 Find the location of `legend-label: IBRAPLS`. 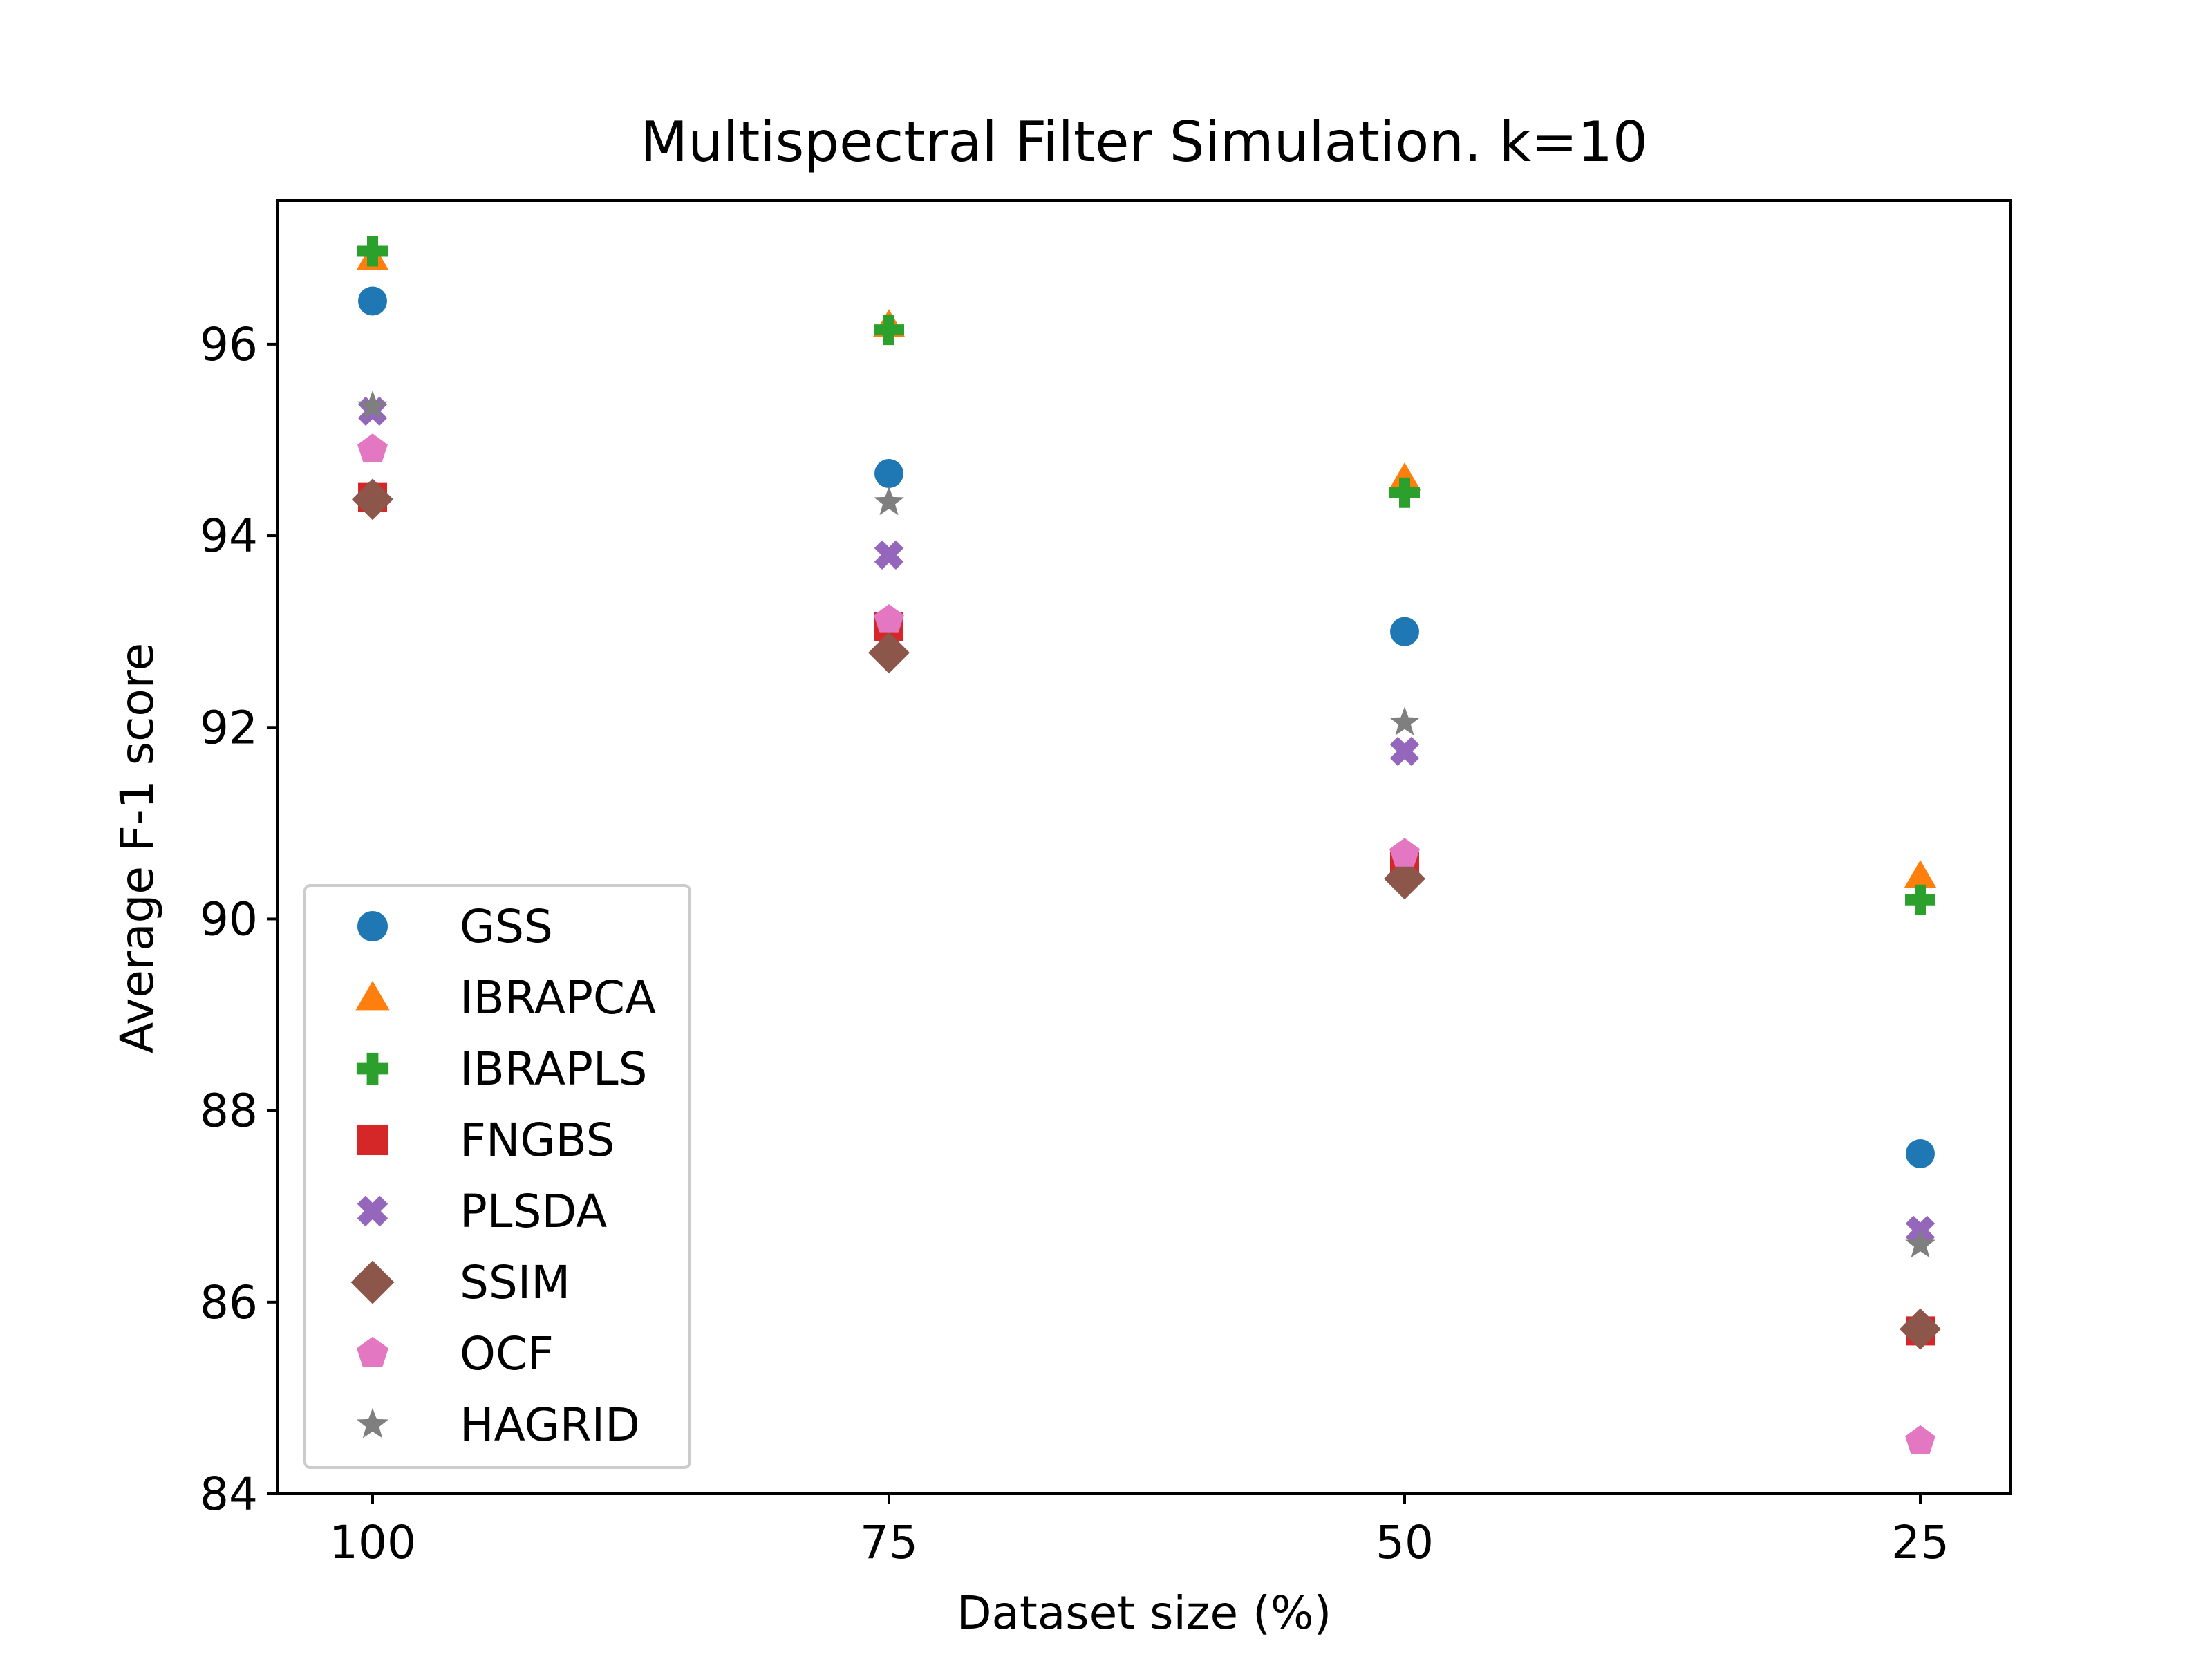

legend-label: IBRAPLS is located at coordinates (554, 1069).